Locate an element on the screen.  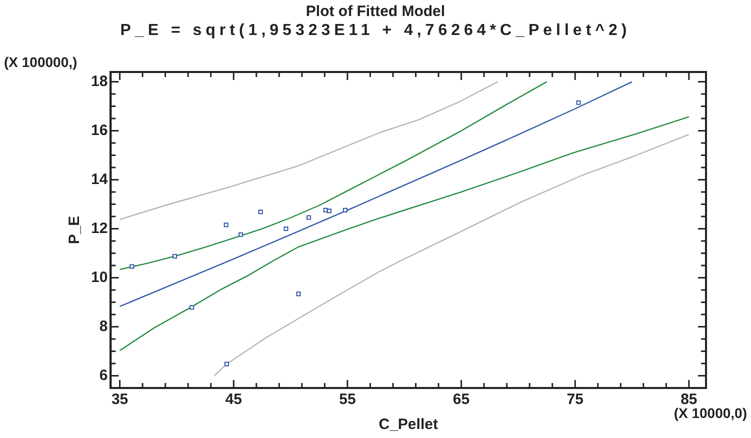
x-tick-label: 45 is located at coordinates (233, 399).